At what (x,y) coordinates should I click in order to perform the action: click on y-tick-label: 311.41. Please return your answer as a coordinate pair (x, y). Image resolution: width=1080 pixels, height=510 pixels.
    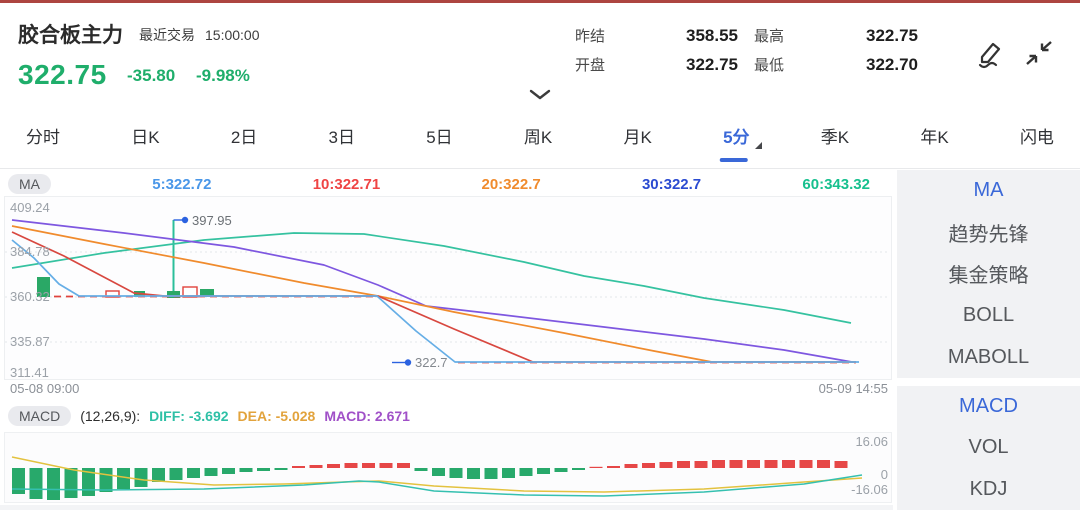
    Looking at the image, I should click on (29, 372).